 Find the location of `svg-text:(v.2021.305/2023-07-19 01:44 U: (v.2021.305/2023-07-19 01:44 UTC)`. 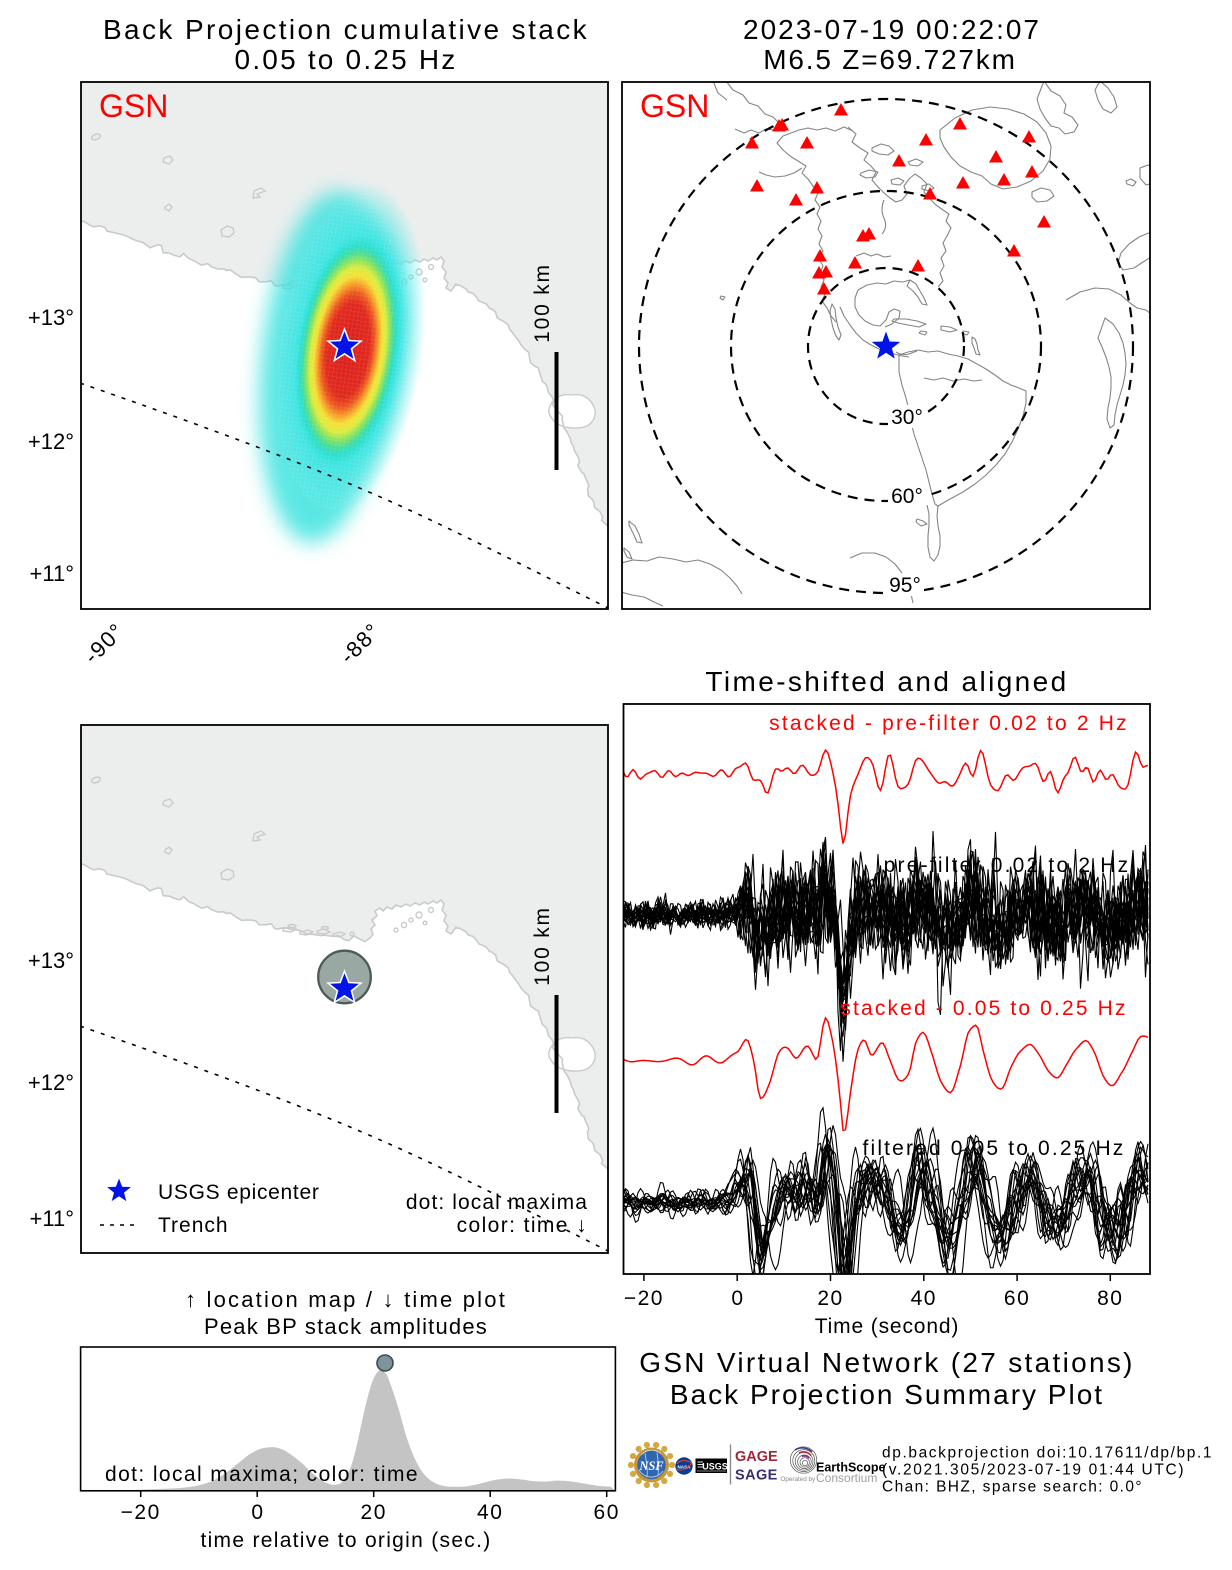

svg-text:(v.2021.305/2023-07-19 01:44 U: (v.2021.305/2023-07-19 01:44 UTC) is located at coordinates (1033, 1470).